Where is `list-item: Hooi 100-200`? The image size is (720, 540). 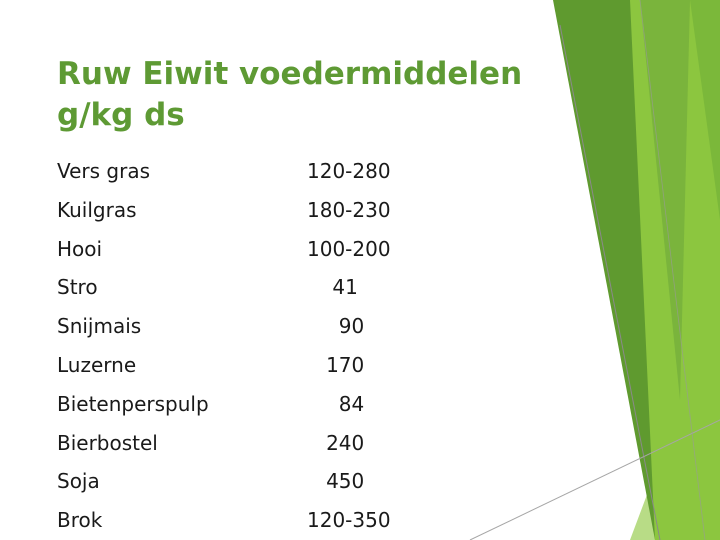 list-item: Hooi 100-200 is located at coordinates (267, 249).